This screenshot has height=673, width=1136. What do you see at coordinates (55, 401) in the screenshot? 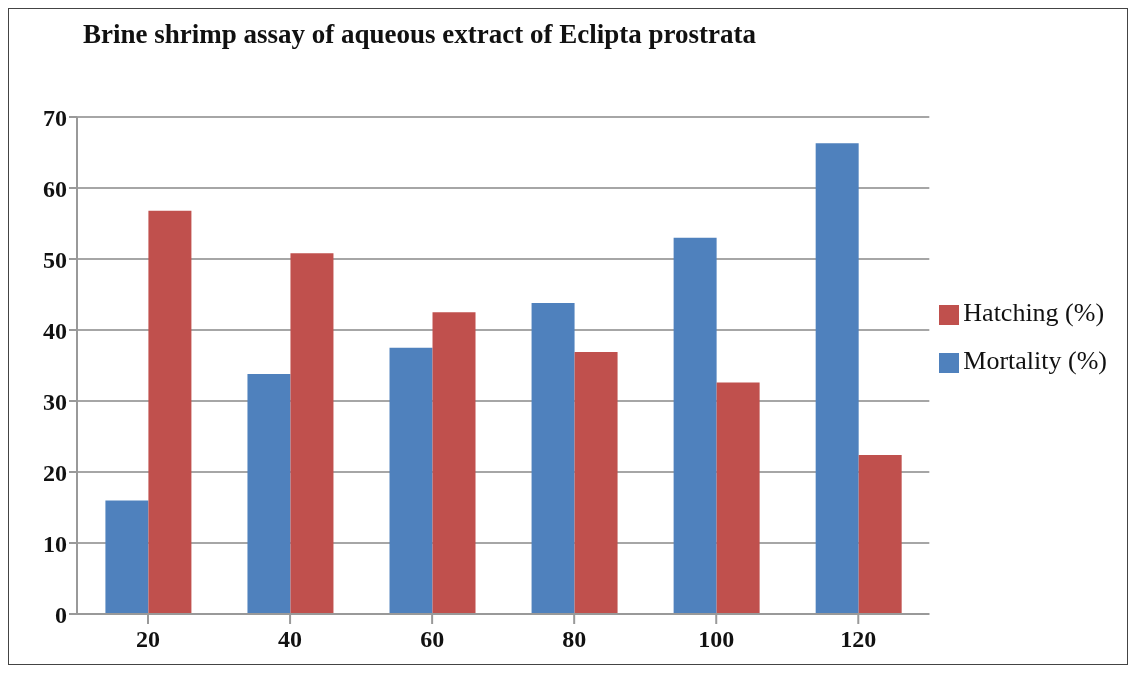
I see `y-tick-label: 30` at bounding box center [55, 401].